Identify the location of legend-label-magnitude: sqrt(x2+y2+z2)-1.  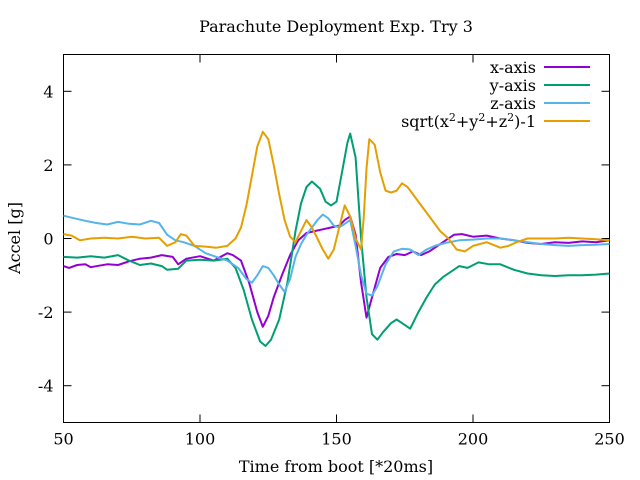
(468, 121).